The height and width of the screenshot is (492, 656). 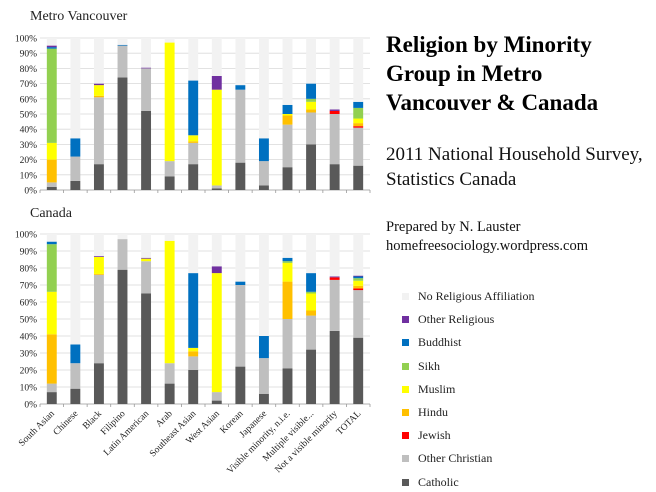 I want to click on credit-author: Prepared by N. Lauster, so click(x=453, y=227).